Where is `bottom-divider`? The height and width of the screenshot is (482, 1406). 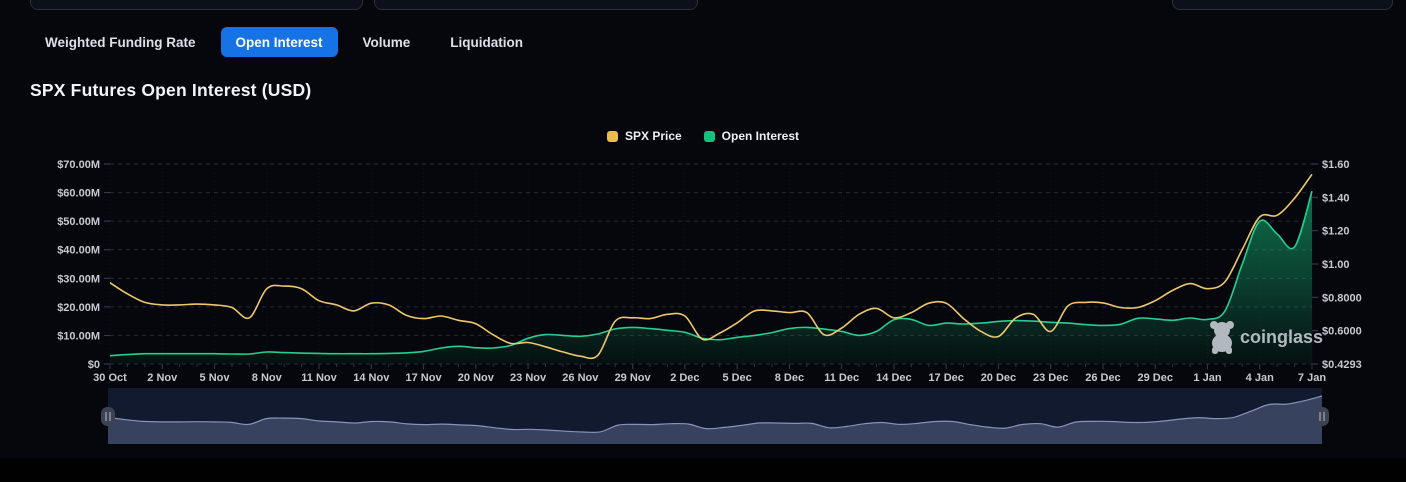 bottom-divider is located at coordinates (703, 470).